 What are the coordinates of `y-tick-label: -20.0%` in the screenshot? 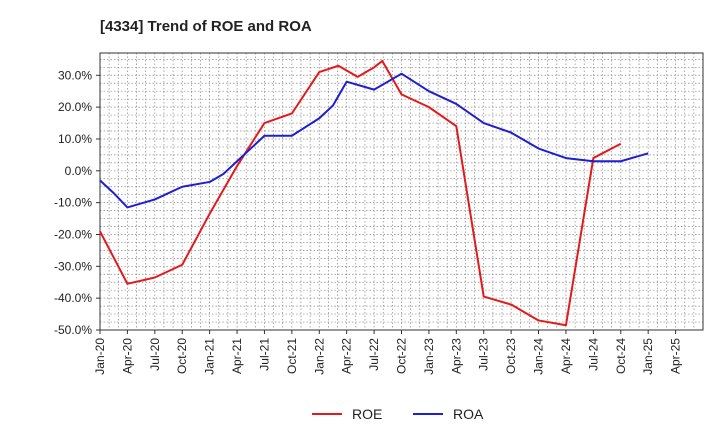 It's located at (73, 234).